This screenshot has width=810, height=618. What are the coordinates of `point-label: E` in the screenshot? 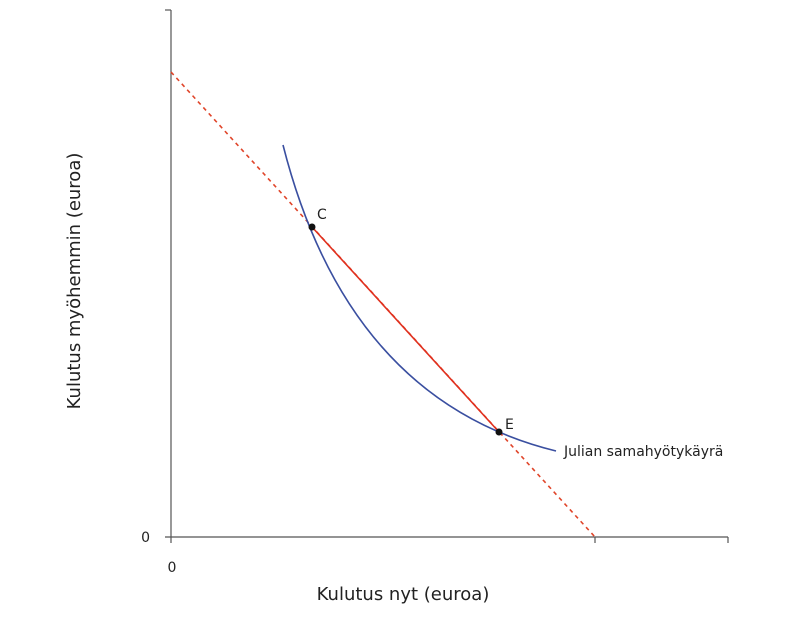 It's located at (509, 425).